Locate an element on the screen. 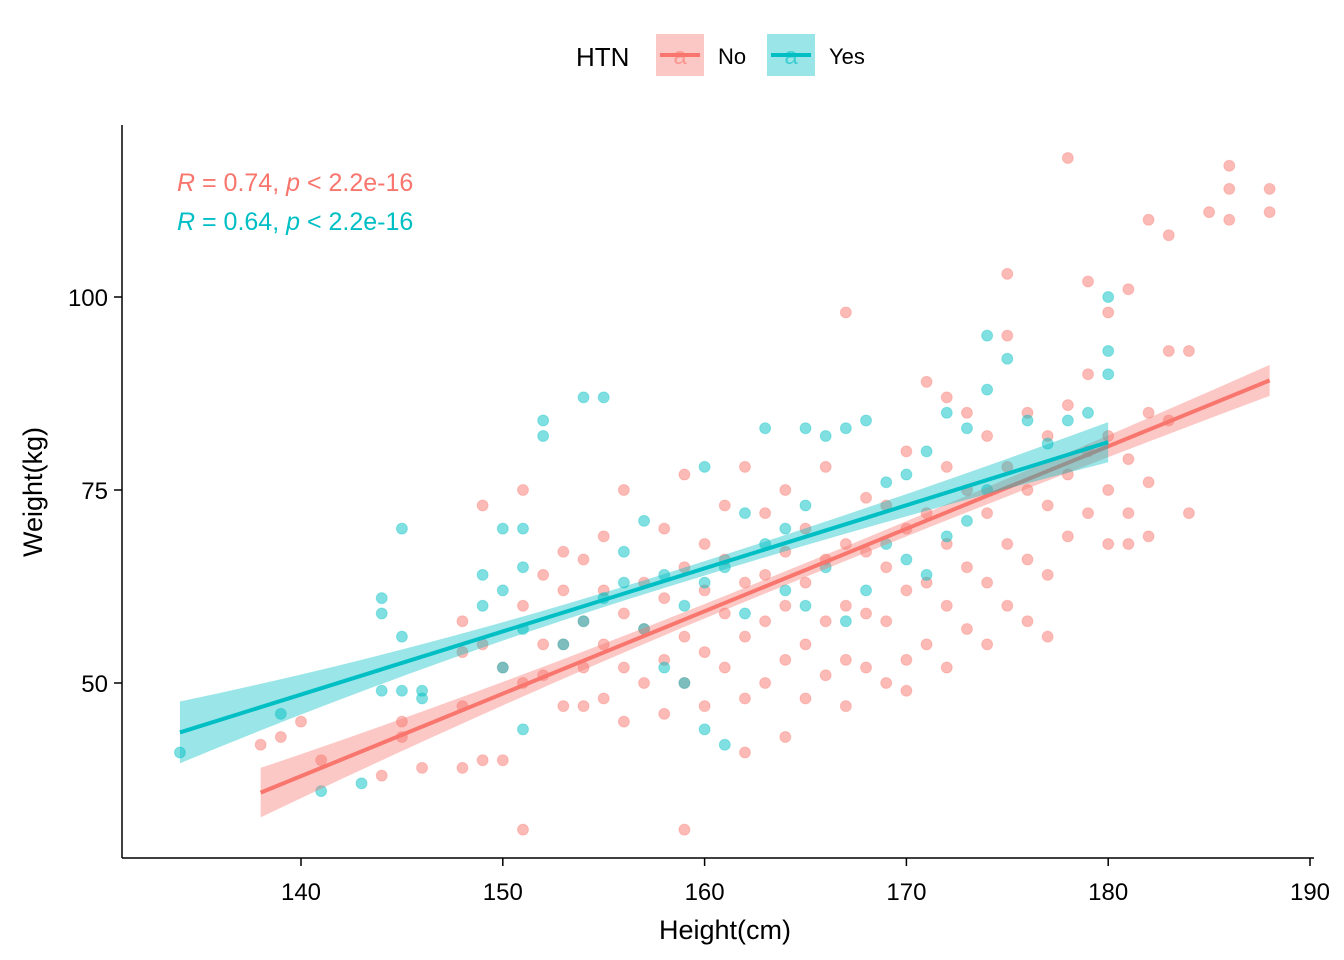 The height and width of the screenshot is (960, 1344). x-tick-label: 150 is located at coordinates (503, 892).